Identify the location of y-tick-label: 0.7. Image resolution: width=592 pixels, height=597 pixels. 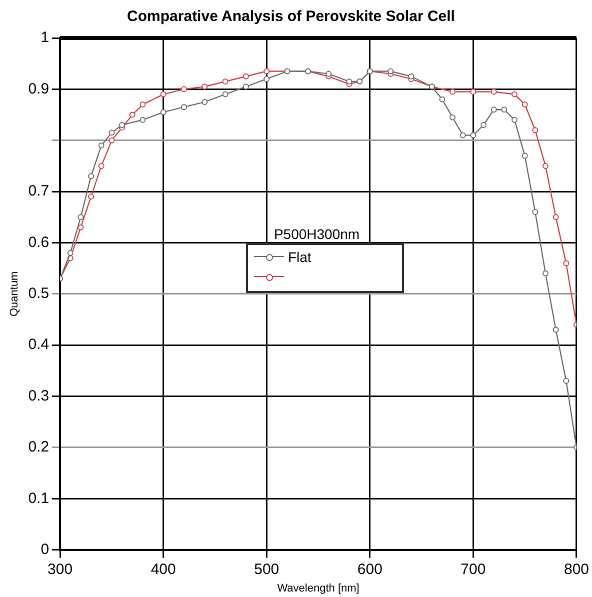
(39, 191).